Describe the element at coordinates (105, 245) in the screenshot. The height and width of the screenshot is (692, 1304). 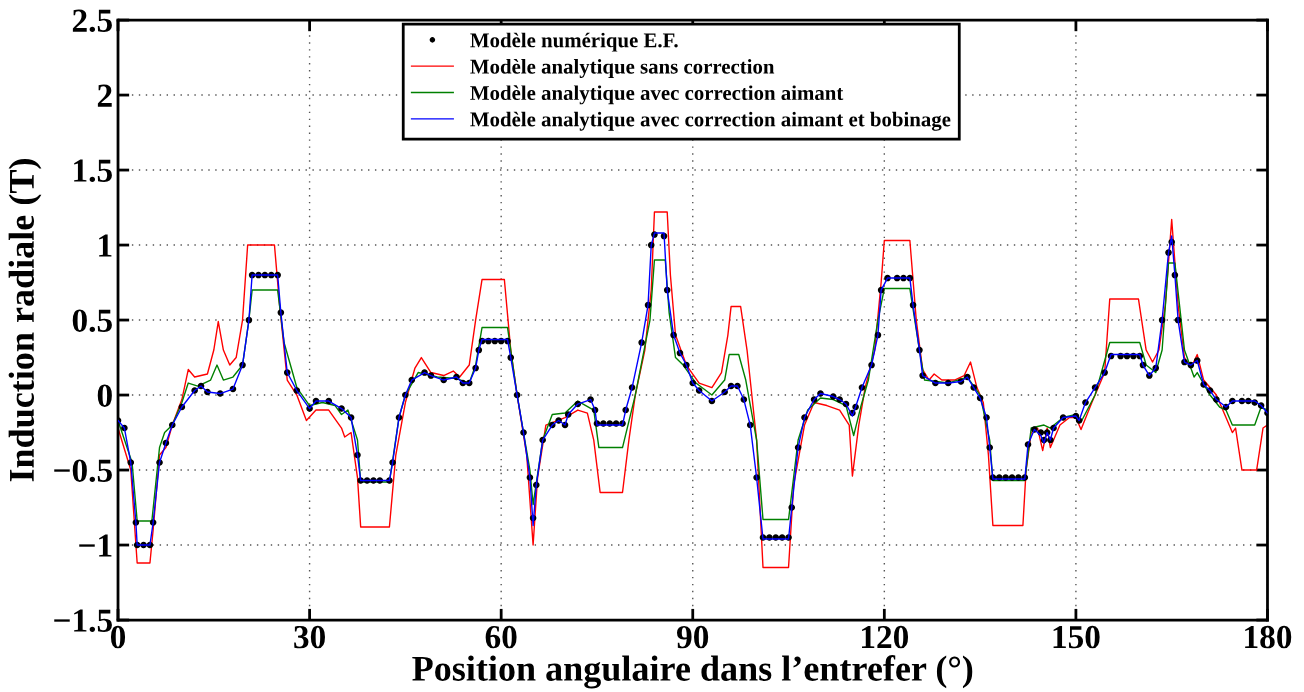
I see `y-tick-label: 1` at that location.